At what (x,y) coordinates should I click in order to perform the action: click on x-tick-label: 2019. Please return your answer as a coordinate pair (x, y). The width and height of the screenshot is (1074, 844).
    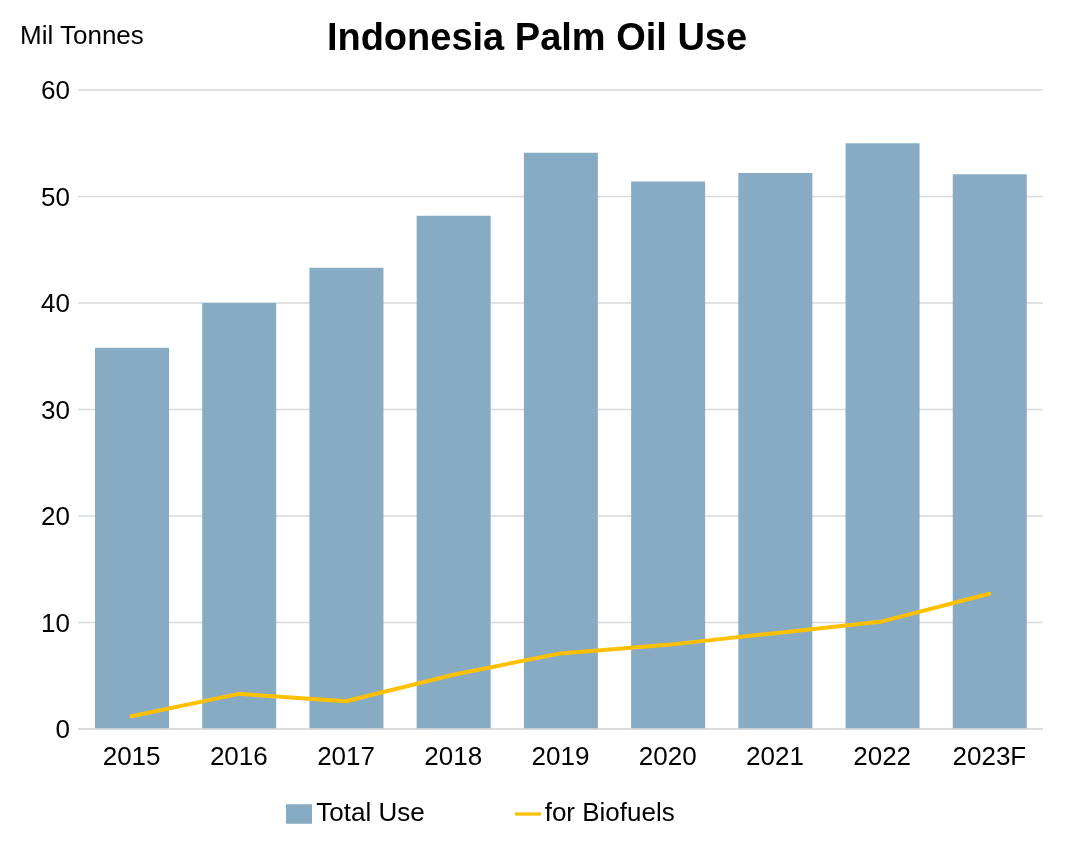
    Looking at the image, I should click on (560, 756).